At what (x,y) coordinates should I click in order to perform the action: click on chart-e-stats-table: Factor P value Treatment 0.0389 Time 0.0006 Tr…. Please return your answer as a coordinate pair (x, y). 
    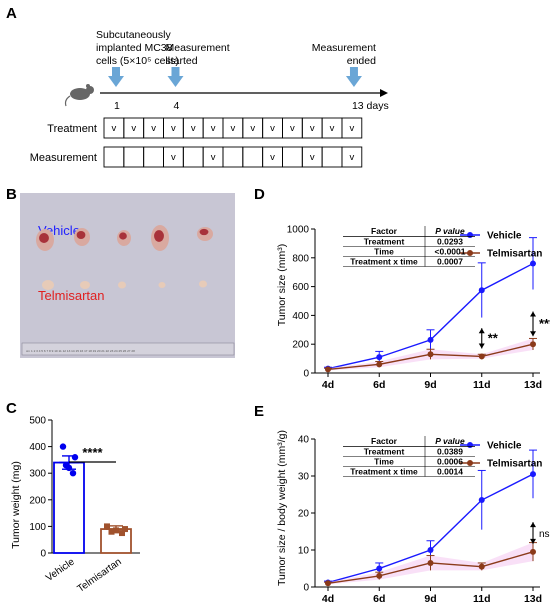
    Looking at the image, I should click on (409, 456).